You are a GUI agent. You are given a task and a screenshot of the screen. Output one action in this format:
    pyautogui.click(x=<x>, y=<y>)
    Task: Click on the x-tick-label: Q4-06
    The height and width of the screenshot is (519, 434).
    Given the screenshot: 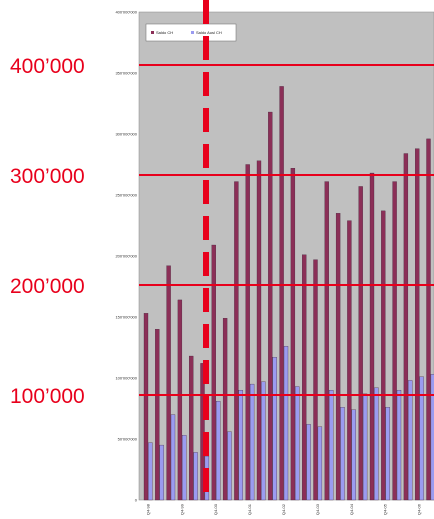 What is the action you would take?
    pyautogui.click(x=419, y=509)
    